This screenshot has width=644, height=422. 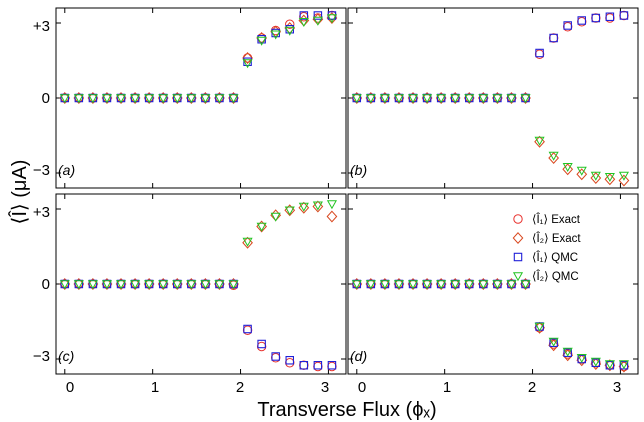 What do you see at coordinates (346, 410) in the screenshot?
I see `x-axis-title: Transverse Flux (ϕₓ)` at bounding box center [346, 410].